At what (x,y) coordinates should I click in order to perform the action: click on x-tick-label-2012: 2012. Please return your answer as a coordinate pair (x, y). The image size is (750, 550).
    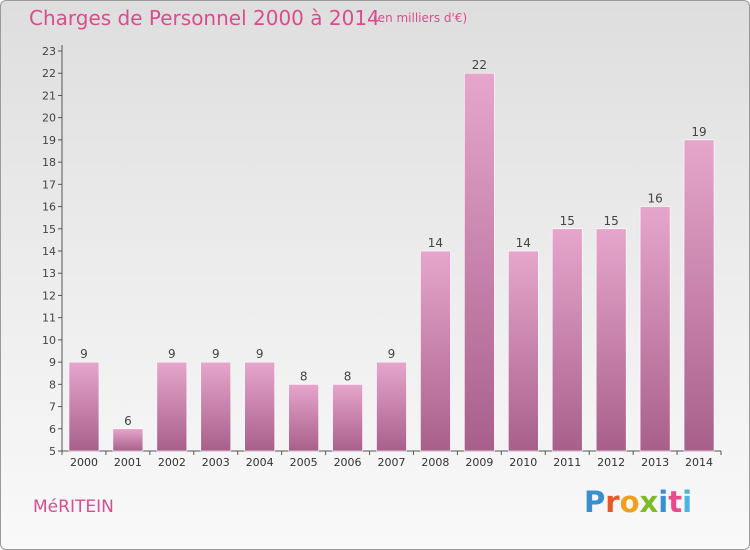
    Looking at the image, I should click on (611, 462).